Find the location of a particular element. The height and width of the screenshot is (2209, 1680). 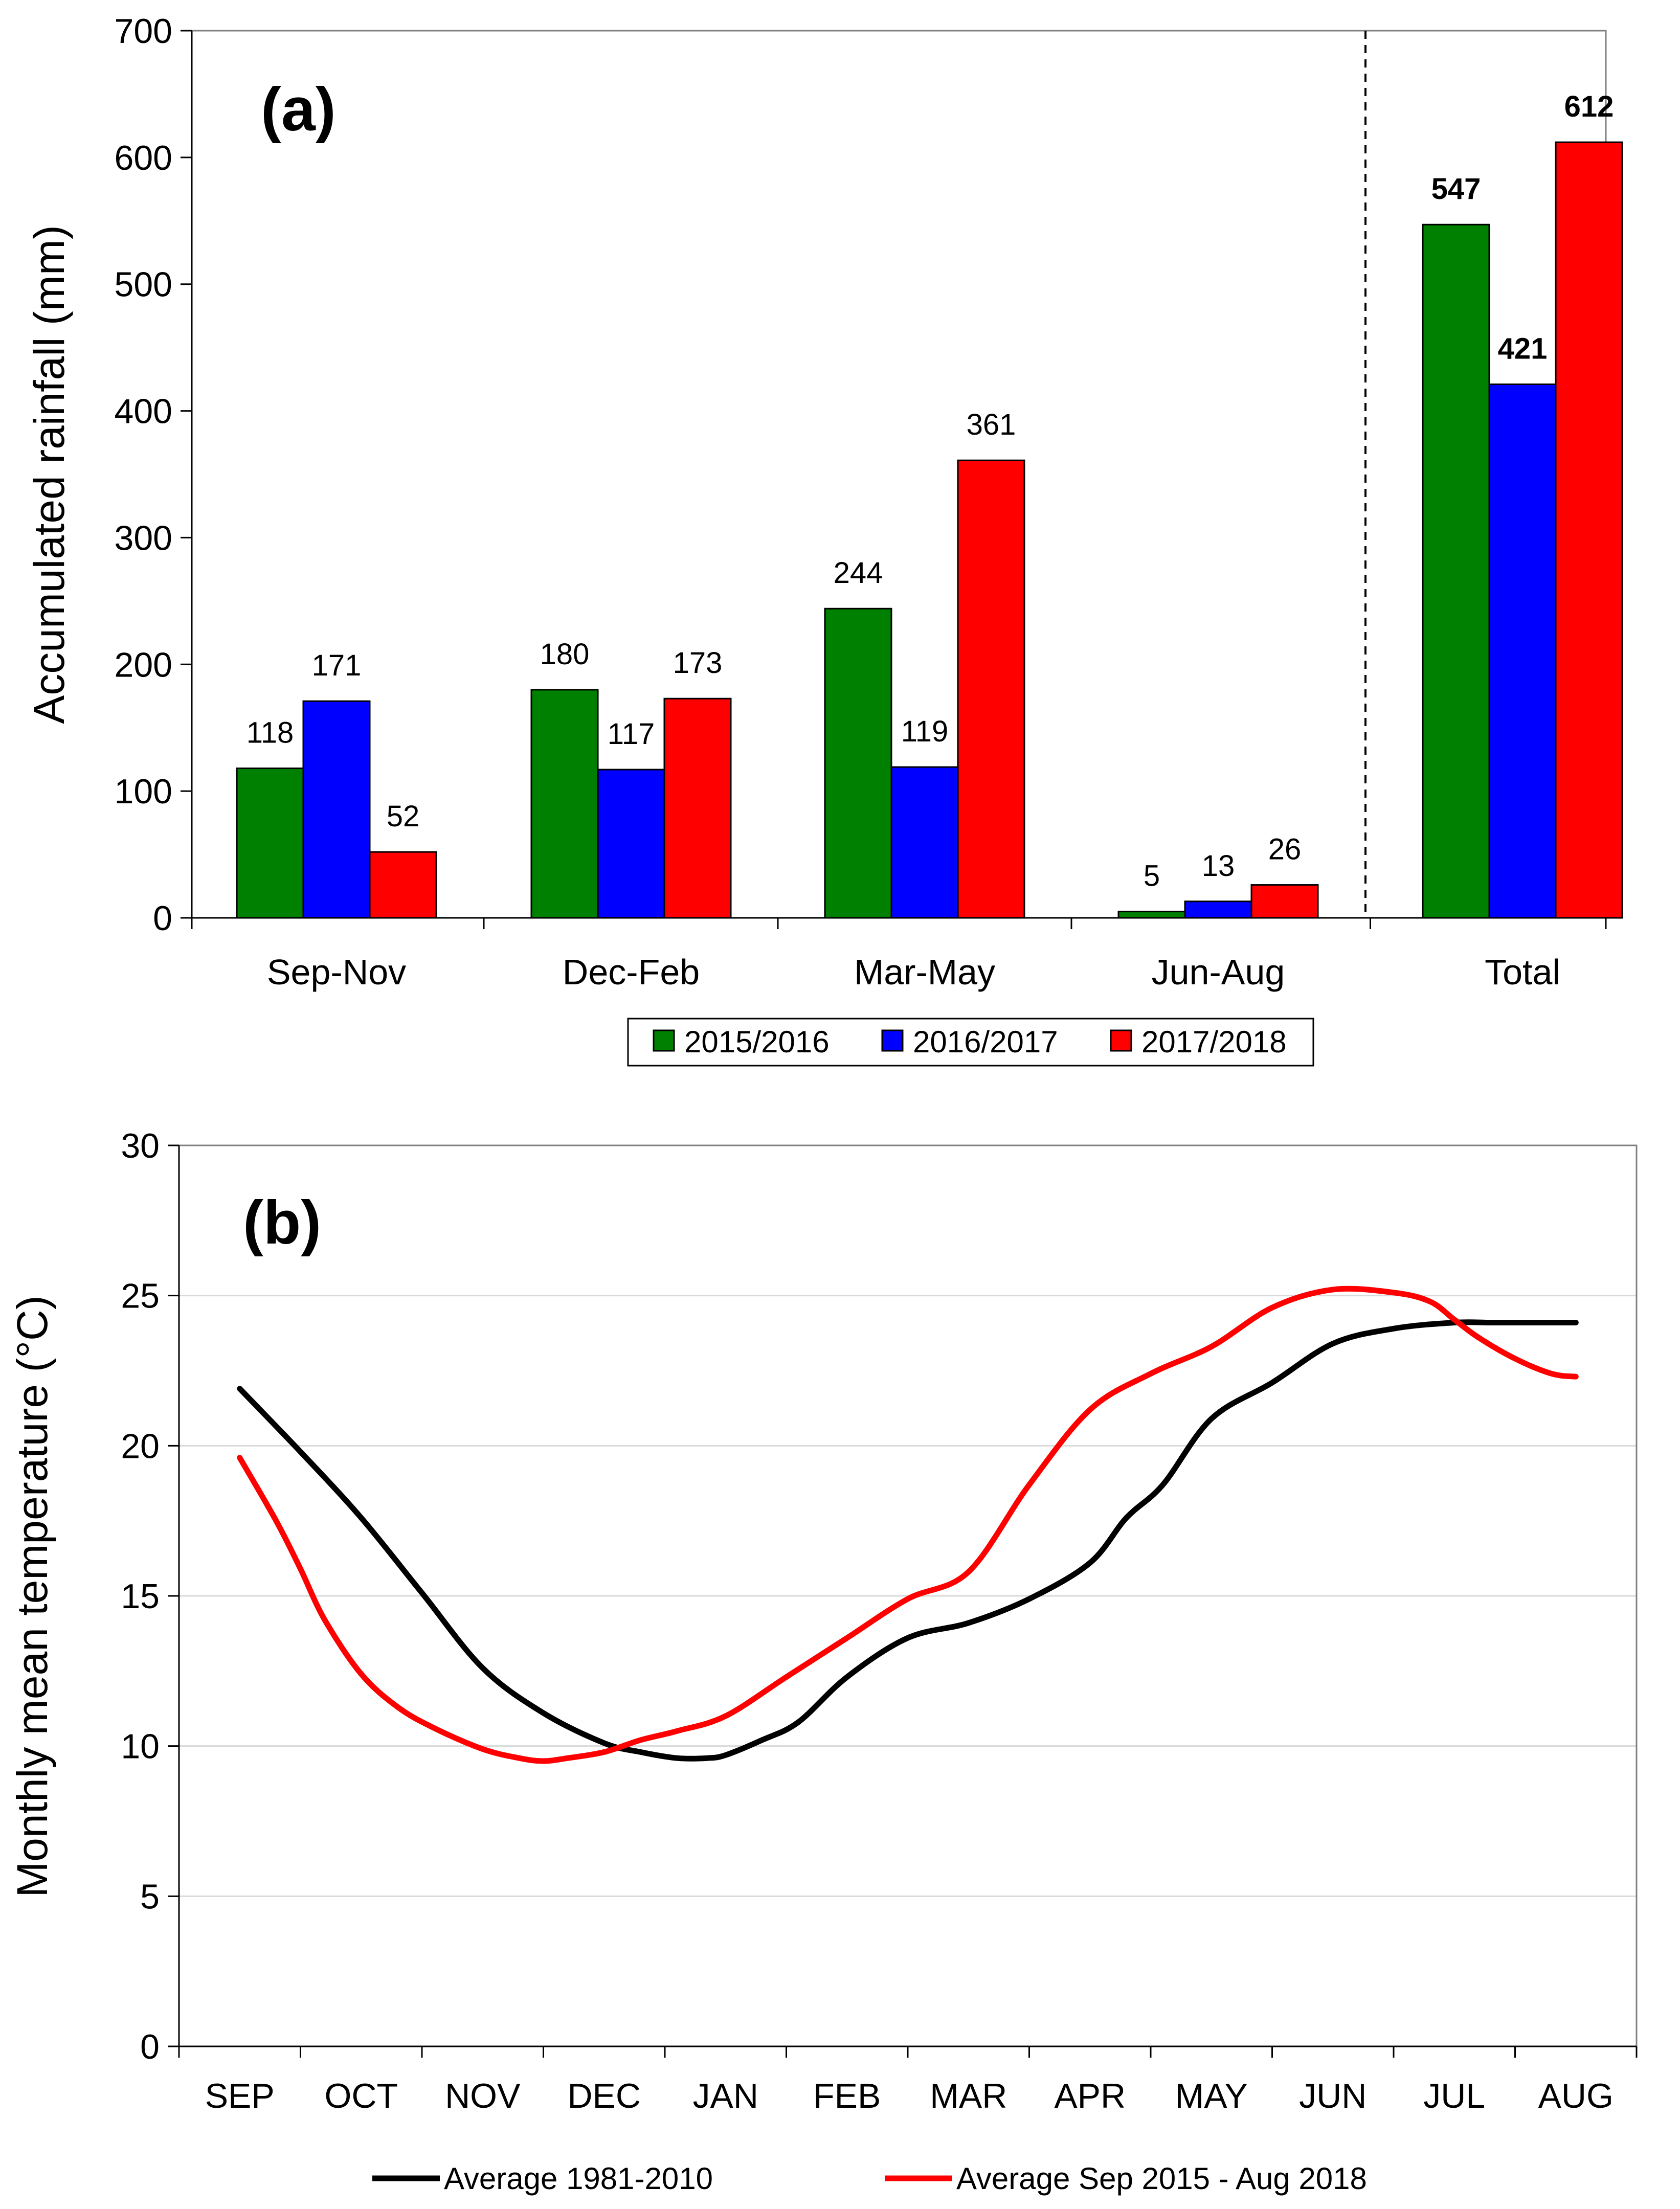

bar-x-tick-label-total: Total is located at coordinates (1522, 972).